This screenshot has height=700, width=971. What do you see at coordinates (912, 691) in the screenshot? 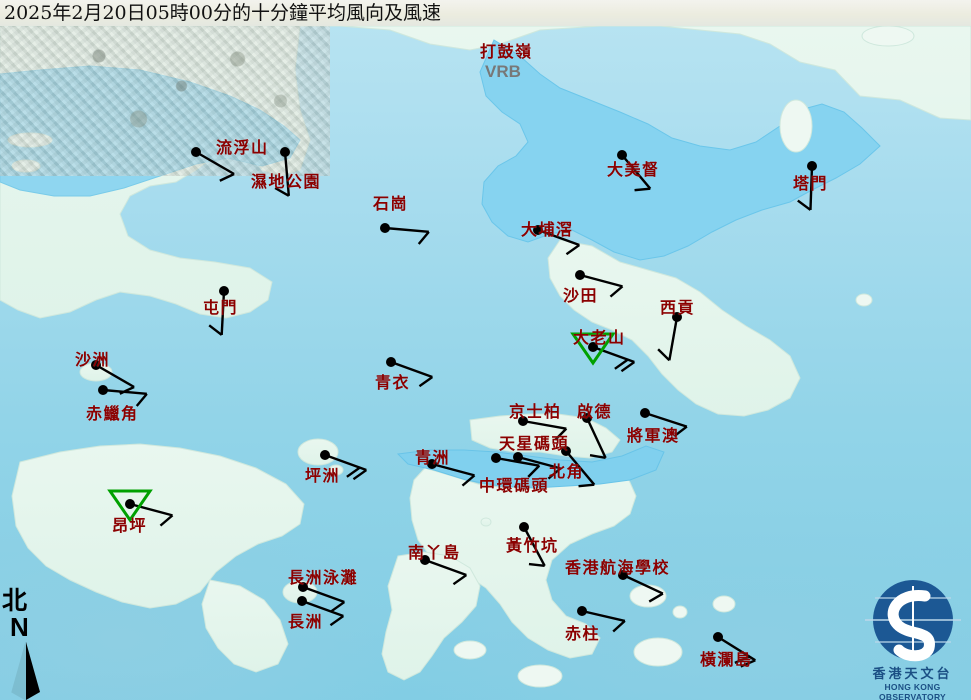
I see `logo-text-en: HONG KONG OBSERVATORY` at bounding box center [912, 691].